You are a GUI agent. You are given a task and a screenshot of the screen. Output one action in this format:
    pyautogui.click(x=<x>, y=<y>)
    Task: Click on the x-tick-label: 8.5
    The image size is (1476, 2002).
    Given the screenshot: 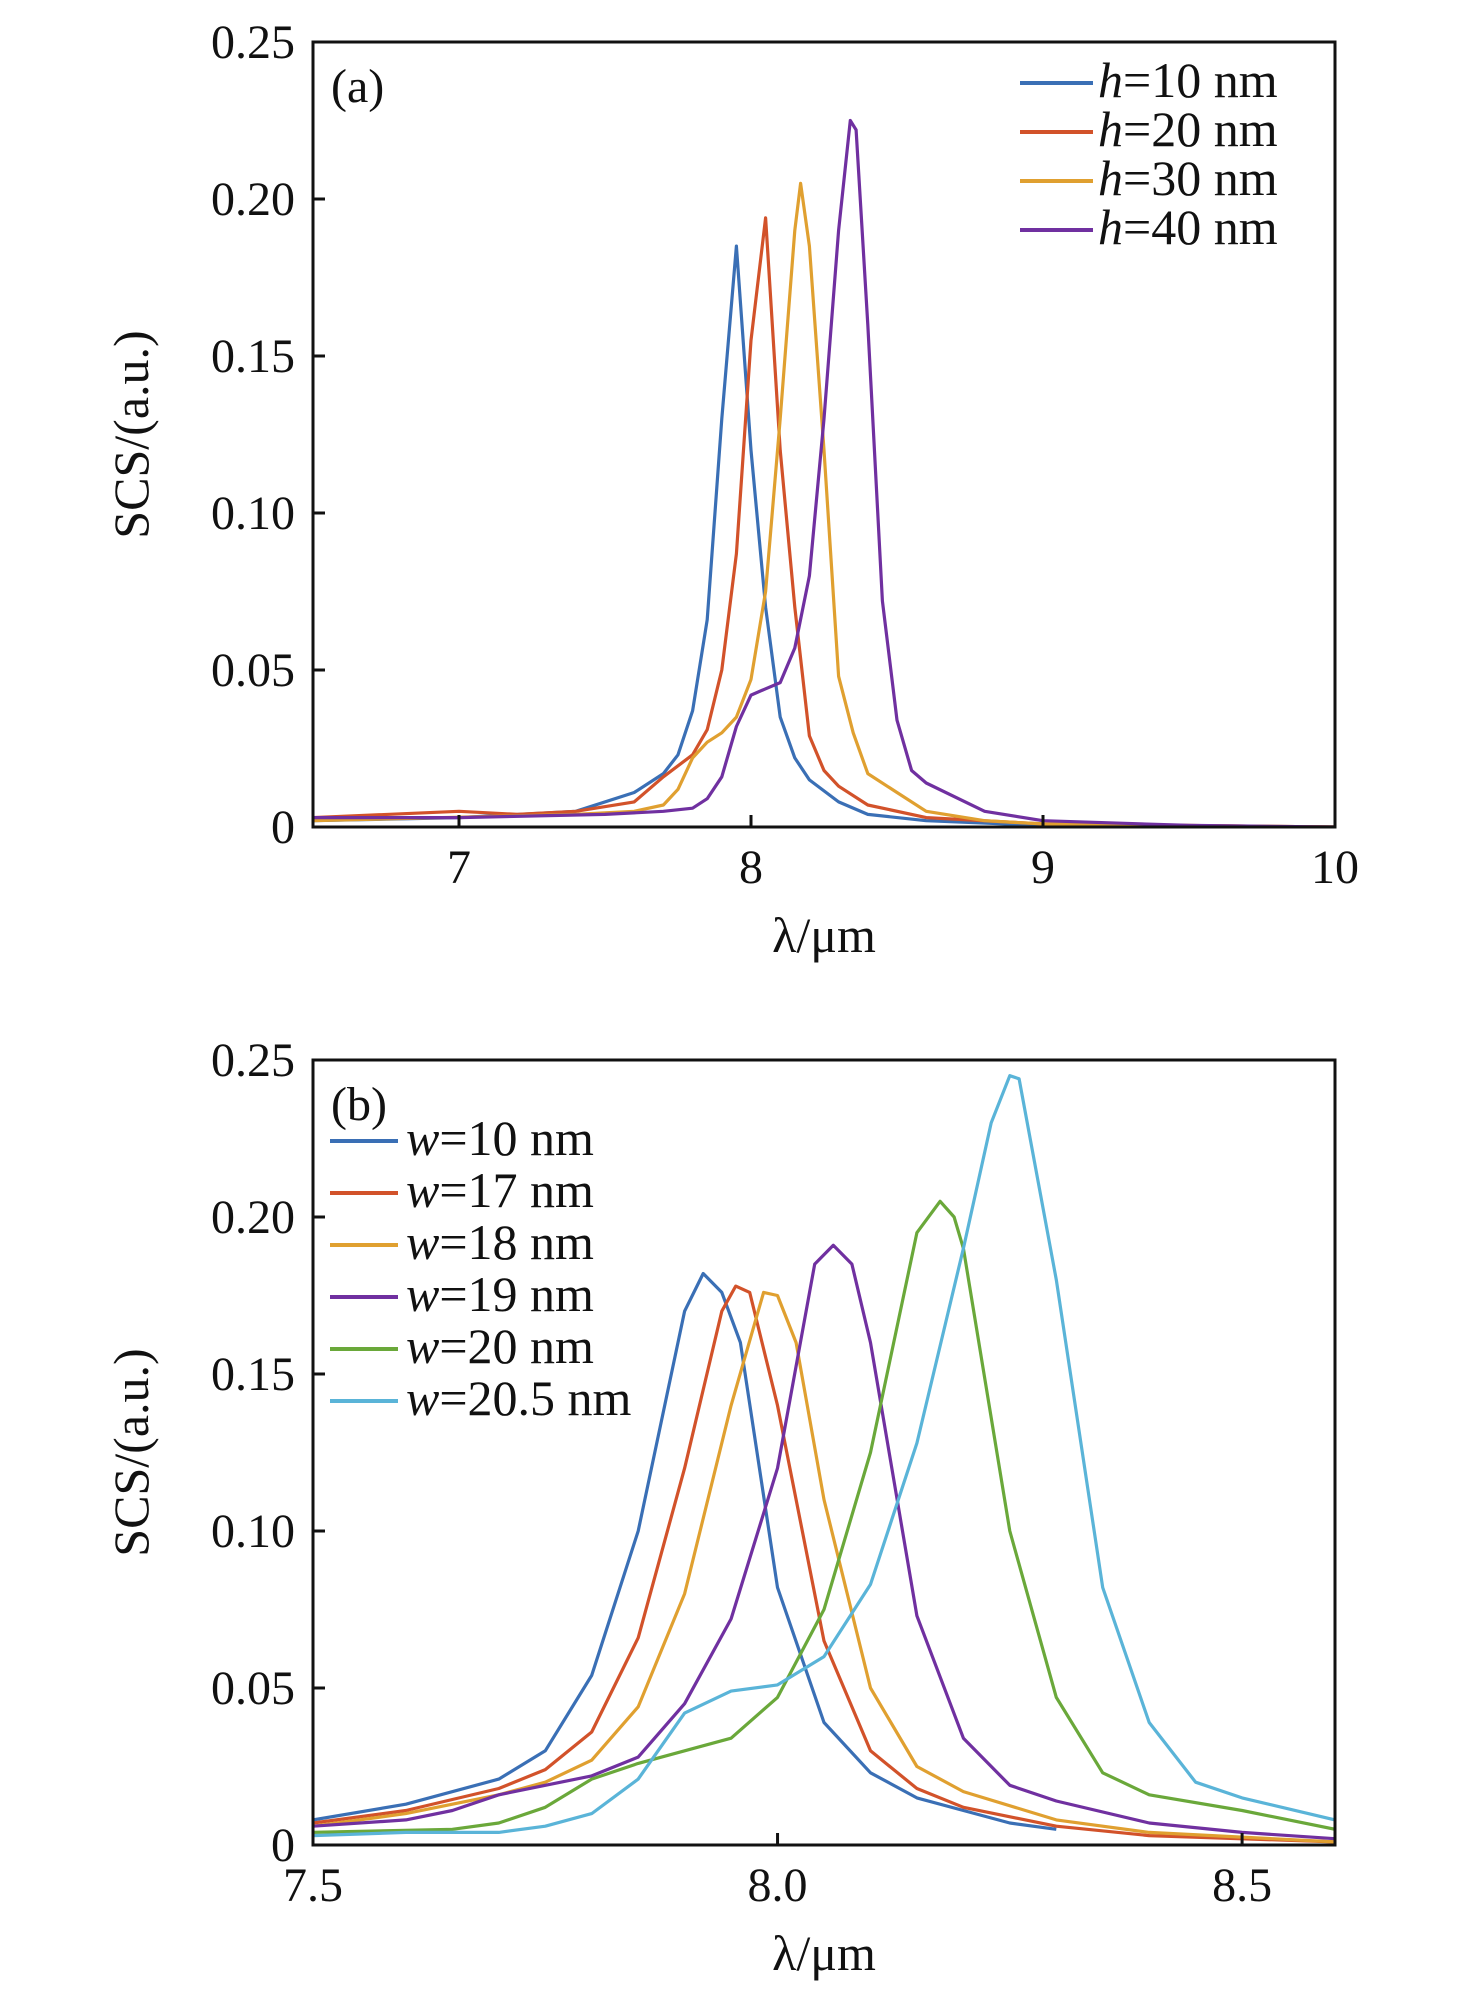 What is the action you would take?
    pyautogui.click(x=1242, y=1885)
    